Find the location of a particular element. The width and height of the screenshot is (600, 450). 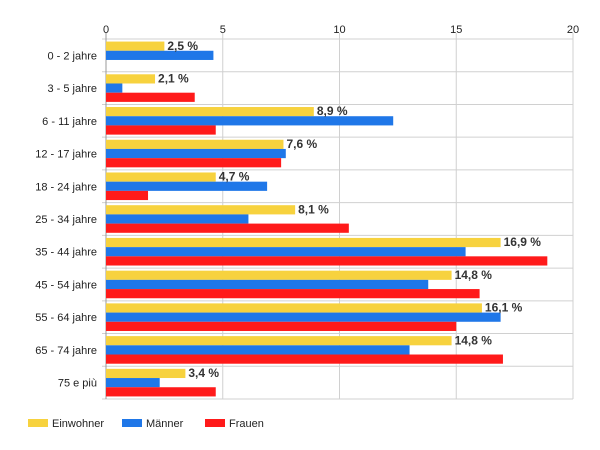

data-label: 3,4 % is located at coordinates (203, 373).